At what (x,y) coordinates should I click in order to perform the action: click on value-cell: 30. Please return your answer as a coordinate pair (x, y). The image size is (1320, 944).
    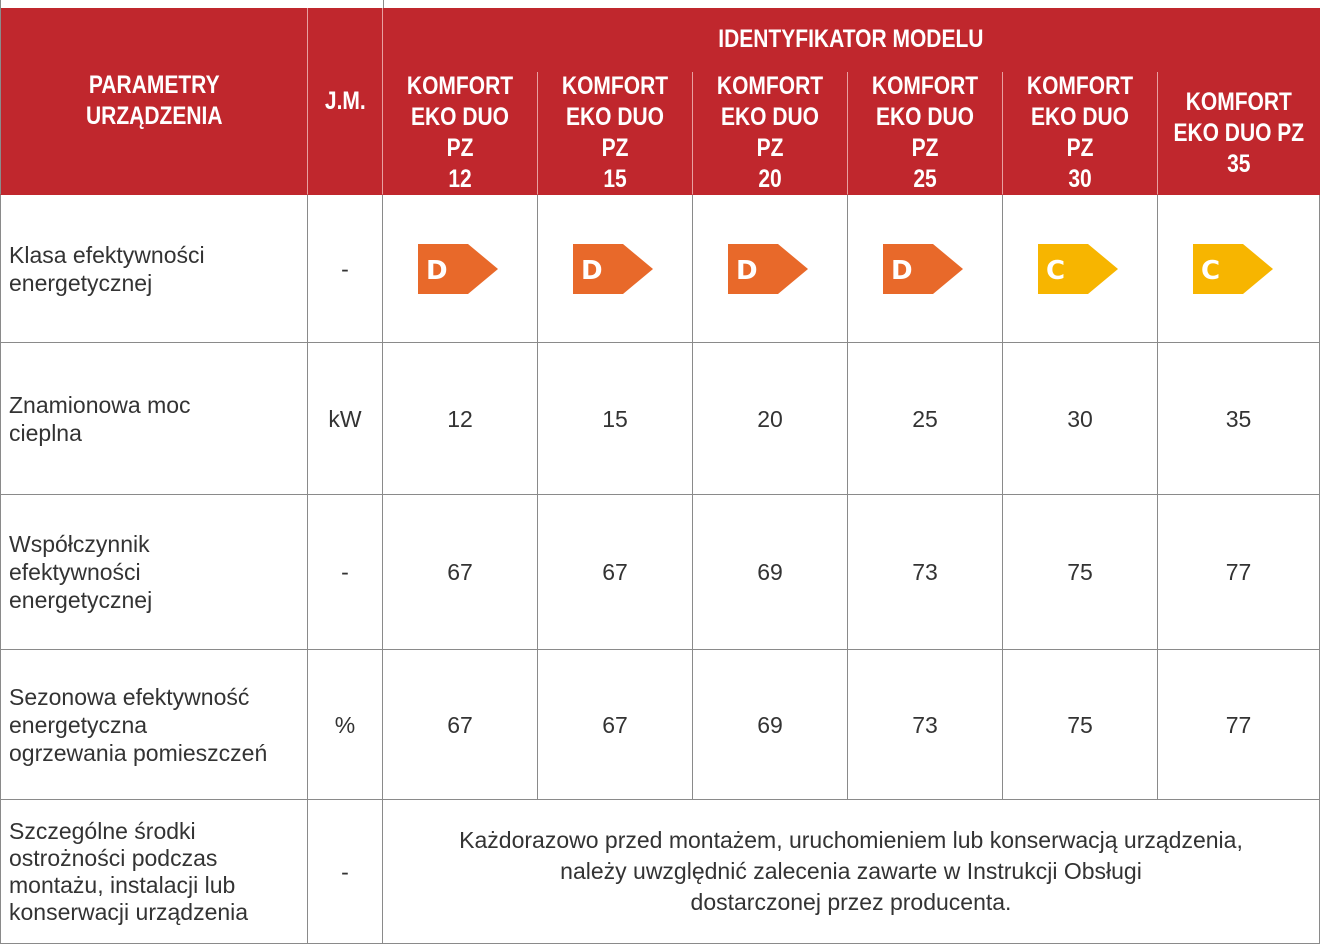
    Looking at the image, I should click on (1080, 419).